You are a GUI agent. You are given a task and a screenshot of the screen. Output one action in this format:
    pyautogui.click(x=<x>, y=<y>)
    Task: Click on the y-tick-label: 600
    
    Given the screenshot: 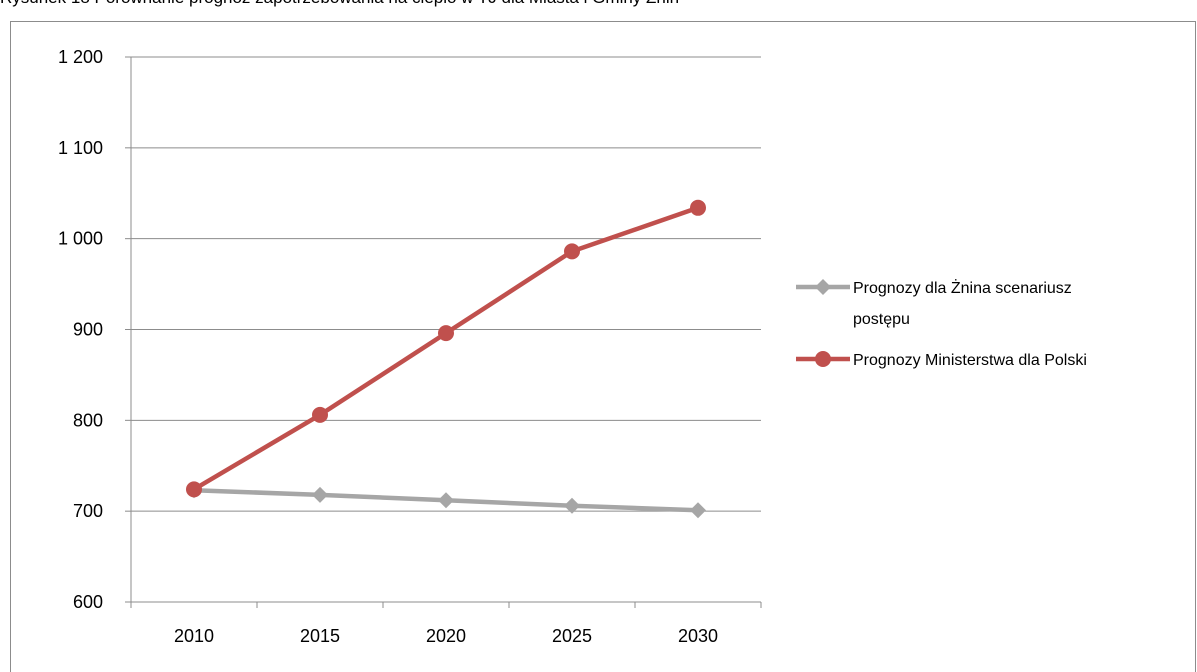 What is the action you would take?
    pyautogui.click(x=88, y=602)
    